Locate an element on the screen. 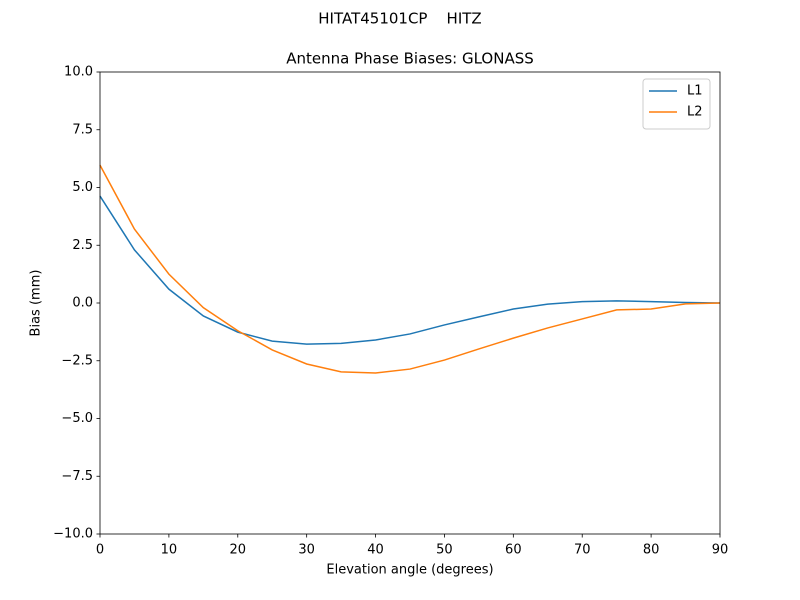  x-tick-label: 60 is located at coordinates (513, 550).